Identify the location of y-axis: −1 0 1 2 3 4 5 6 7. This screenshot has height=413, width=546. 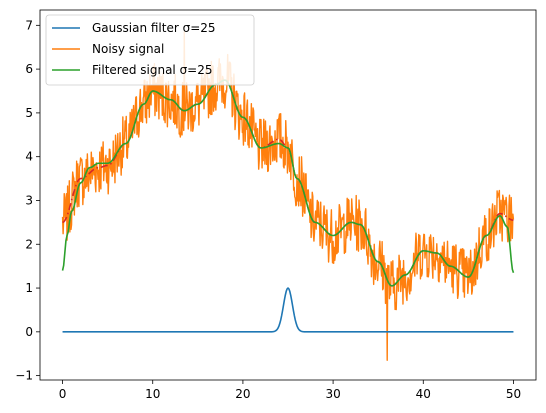
(27, 200).